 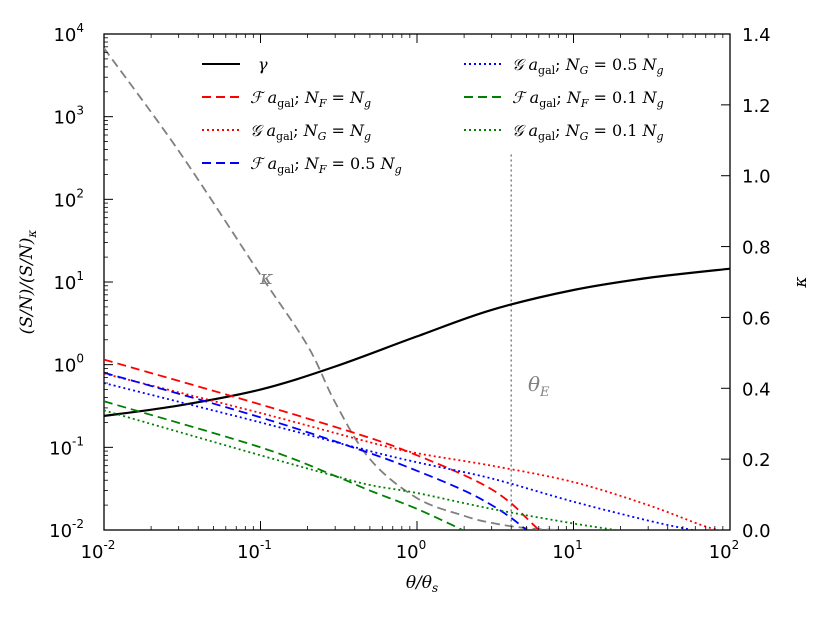 What do you see at coordinates (539, 386) in the screenshot?
I see `annotation-theta-e: θE` at bounding box center [539, 386].